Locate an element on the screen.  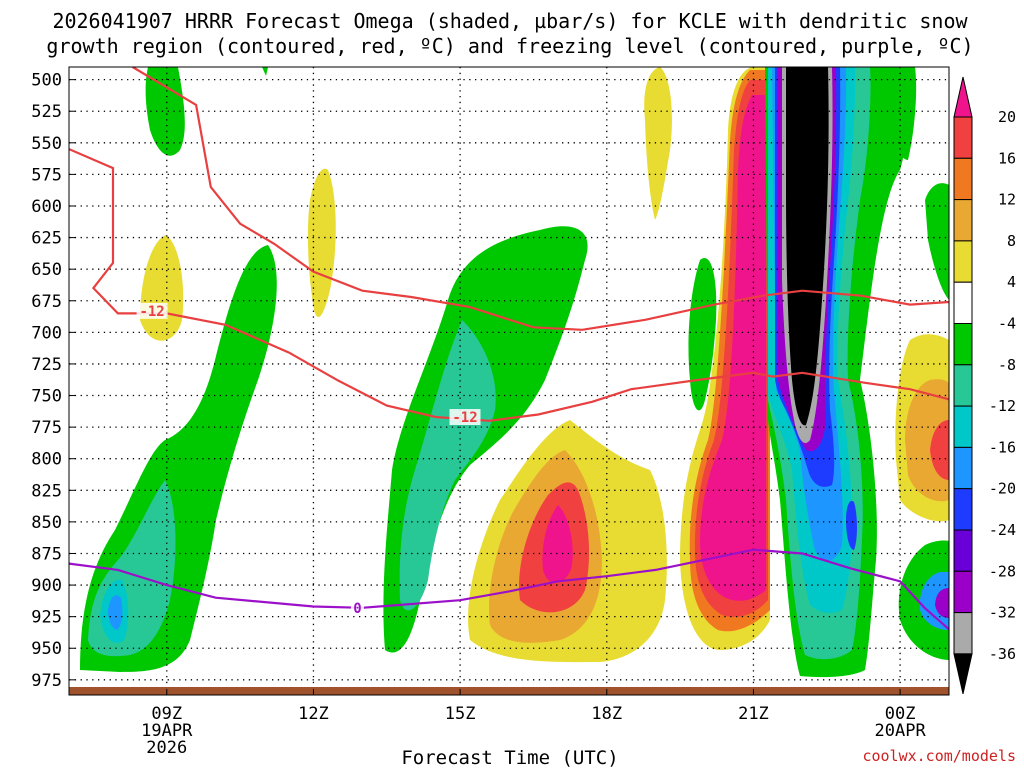
x-tick-label: 18Z is located at coordinates (606, 714).